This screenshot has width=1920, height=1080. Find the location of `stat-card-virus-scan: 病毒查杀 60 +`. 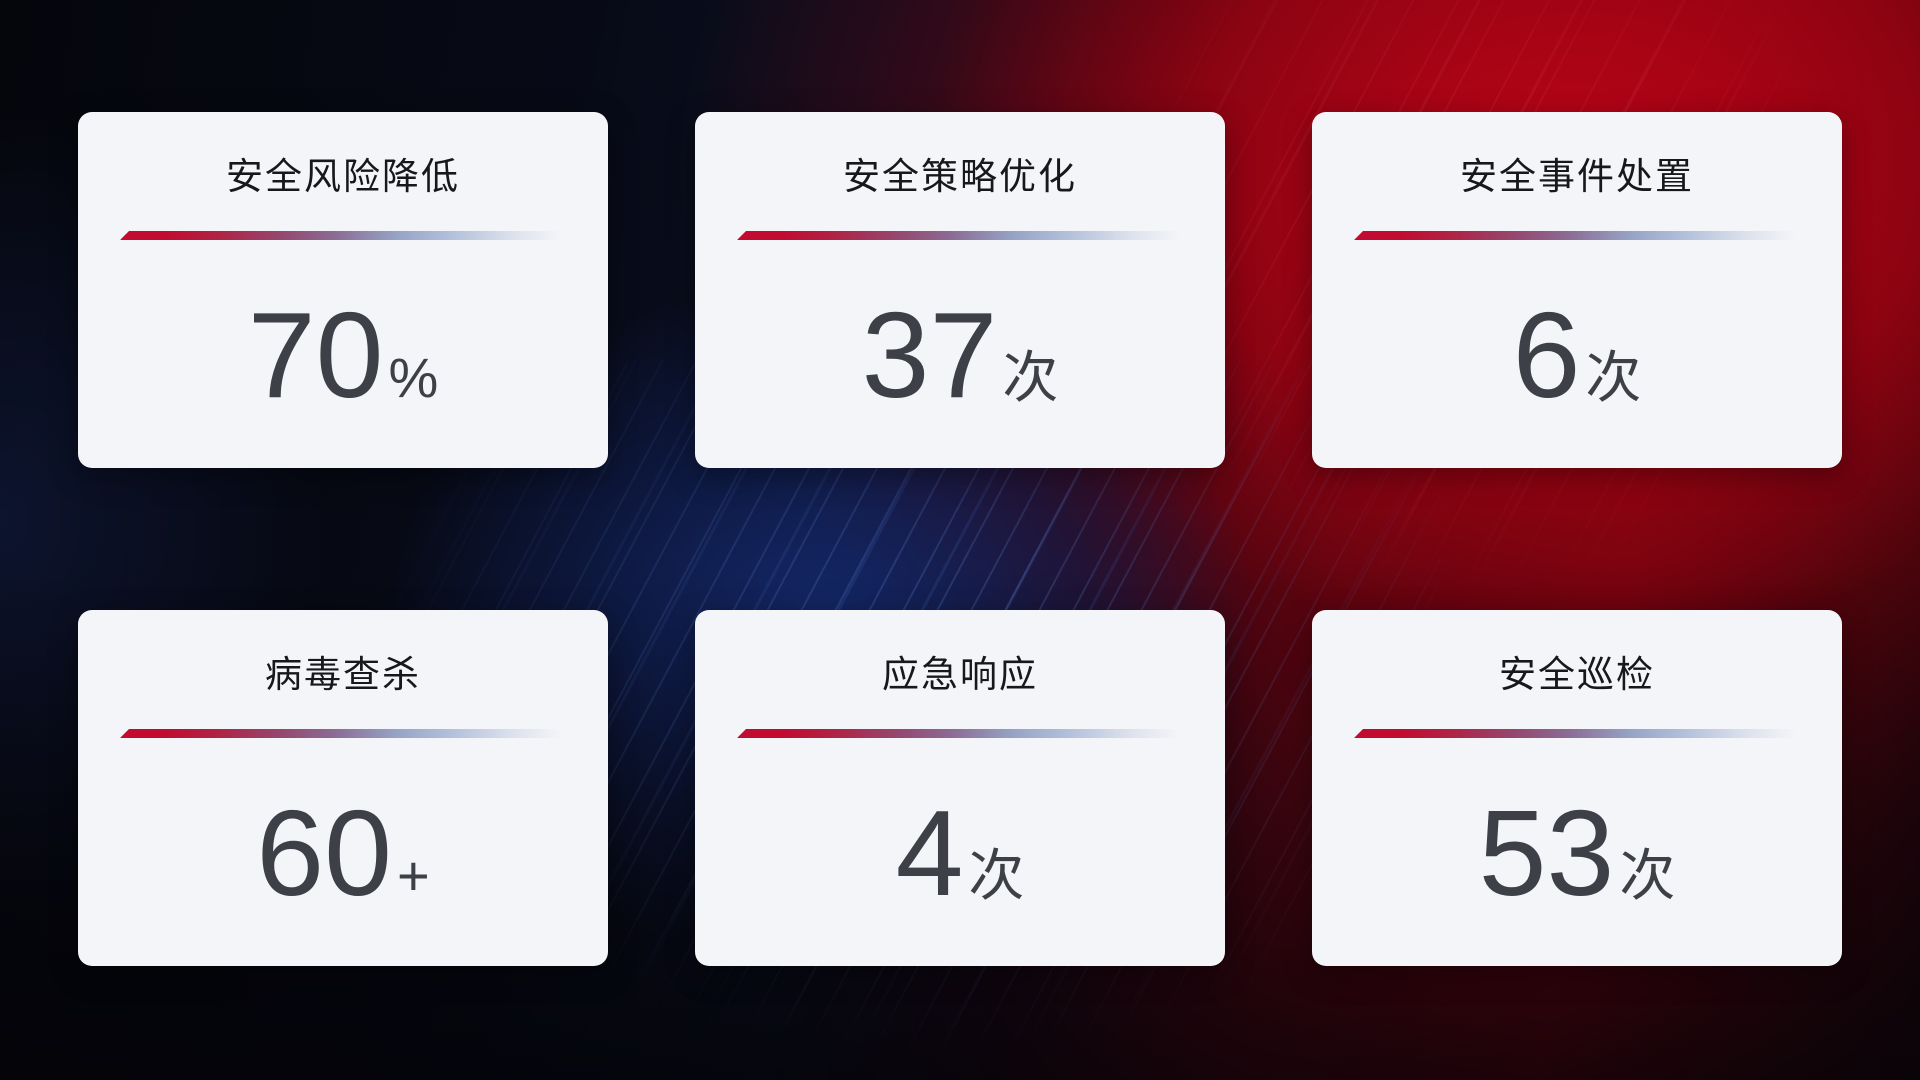

stat-card-virus-scan: 病毒查杀 60 + is located at coordinates (343, 788).